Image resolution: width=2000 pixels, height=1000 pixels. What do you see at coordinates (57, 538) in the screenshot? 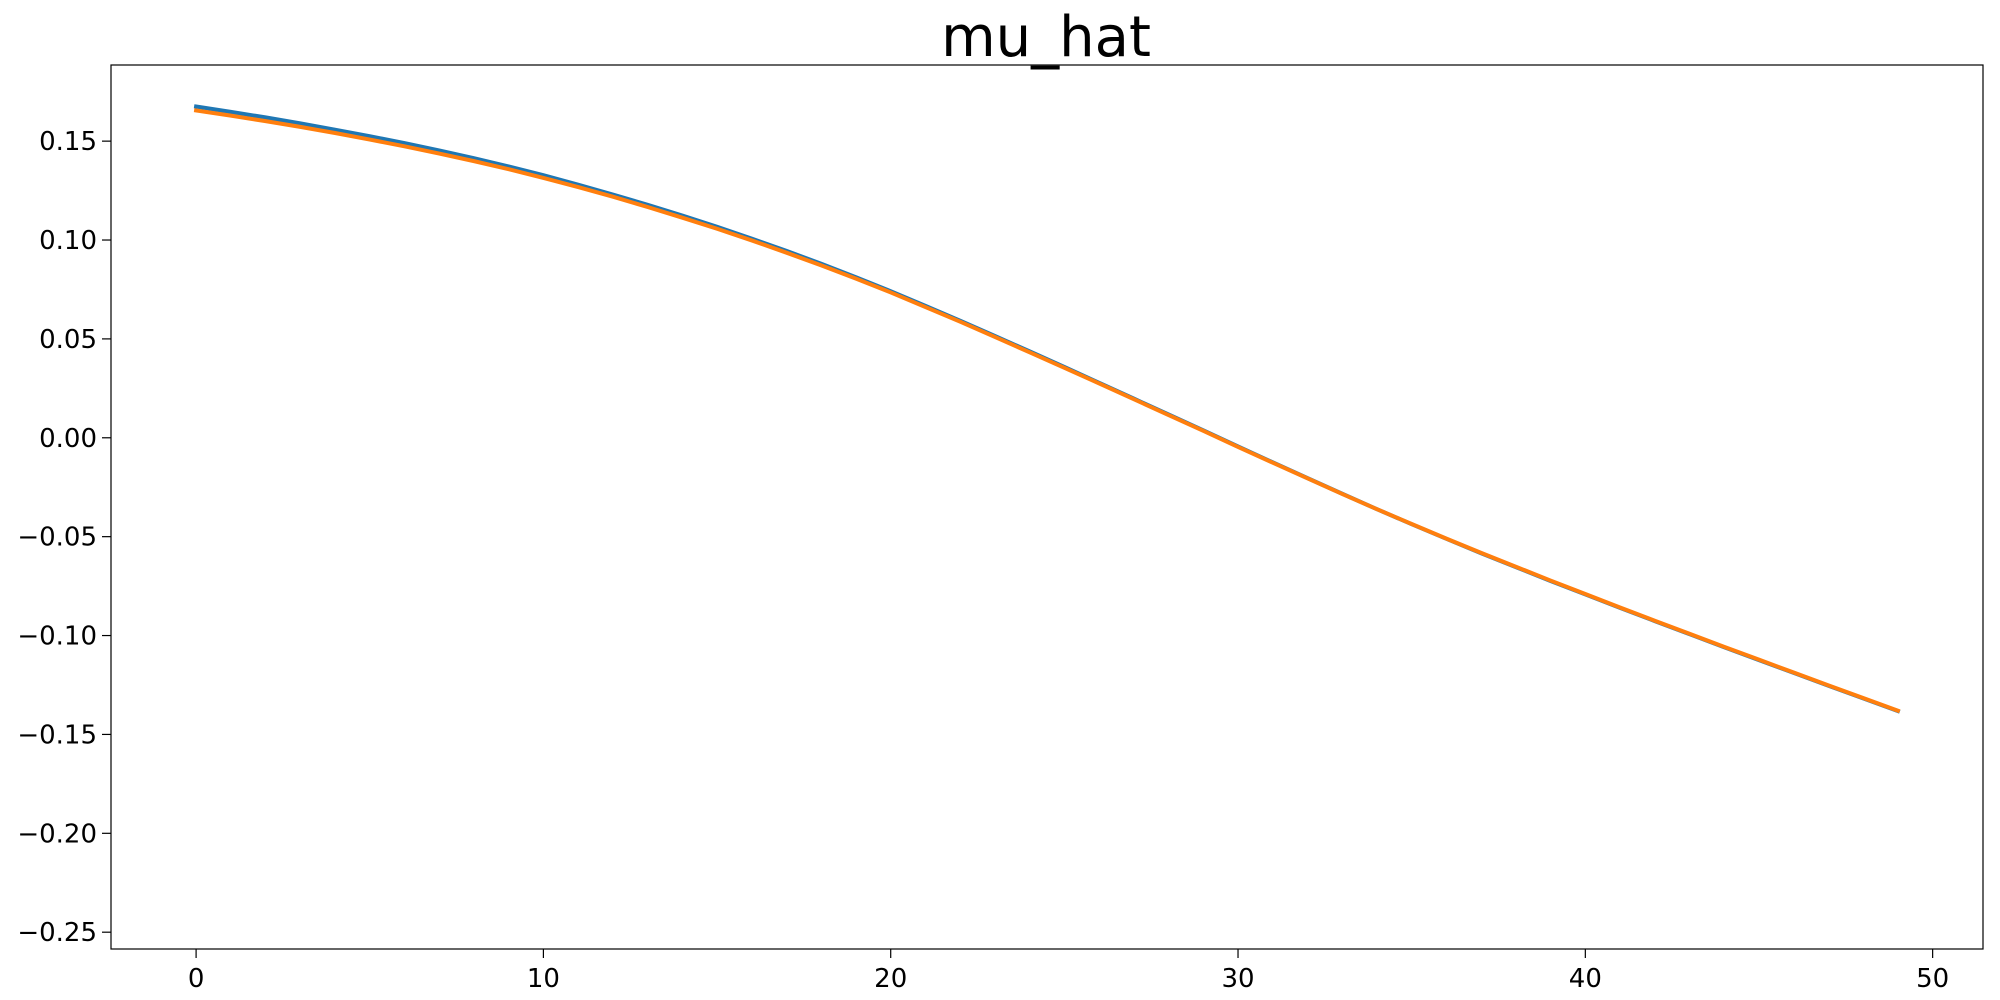
I see `y-tick-label: −0.05` at bounding box center [57, 538].